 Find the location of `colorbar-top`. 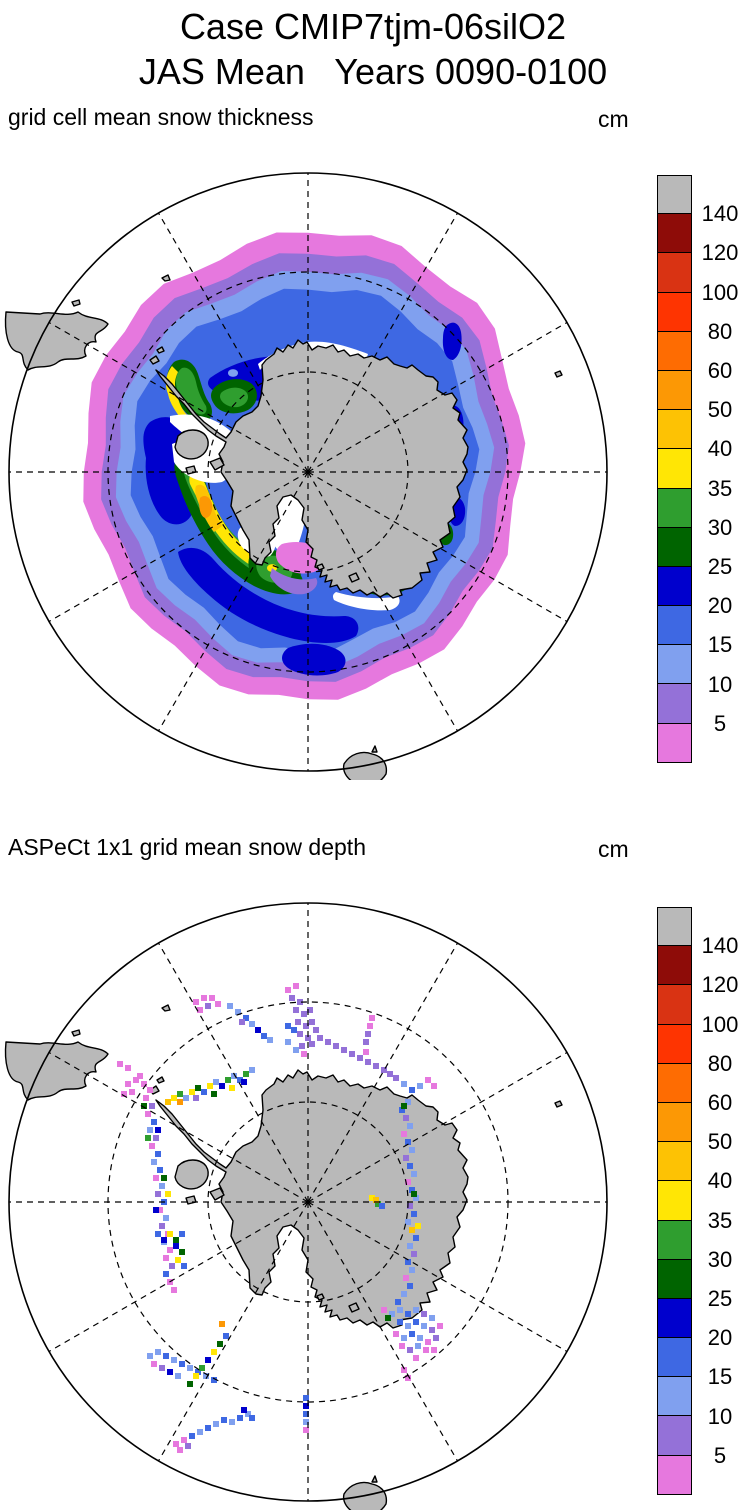

colorbar-top is located at coordinates (674, 469).